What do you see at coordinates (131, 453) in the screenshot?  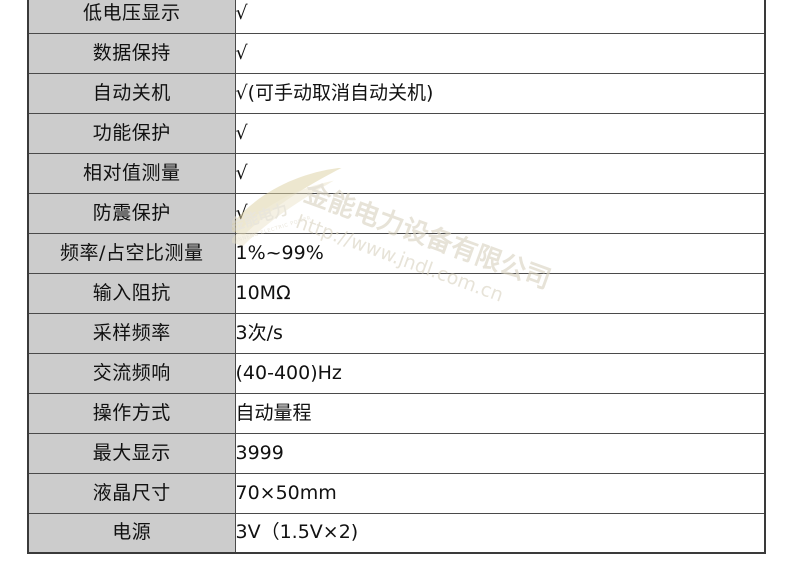 I see `row-label-cell: 最大显示` at bounding box center [131, 453].